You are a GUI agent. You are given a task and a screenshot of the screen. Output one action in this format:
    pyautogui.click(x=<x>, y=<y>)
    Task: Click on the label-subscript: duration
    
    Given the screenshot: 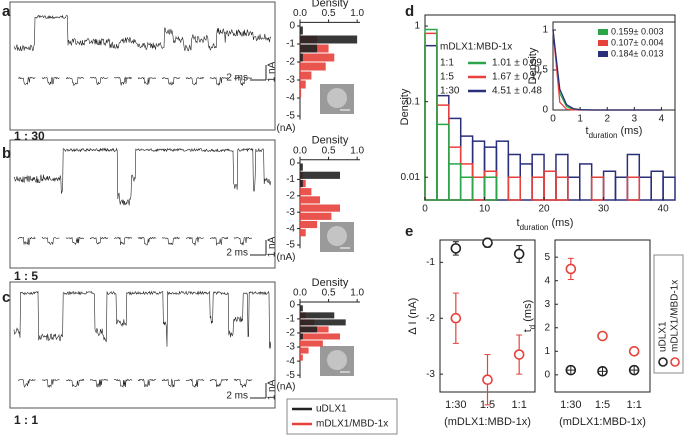 What is the action you would take?
    pyautogui.click(x=603, y=135)
    